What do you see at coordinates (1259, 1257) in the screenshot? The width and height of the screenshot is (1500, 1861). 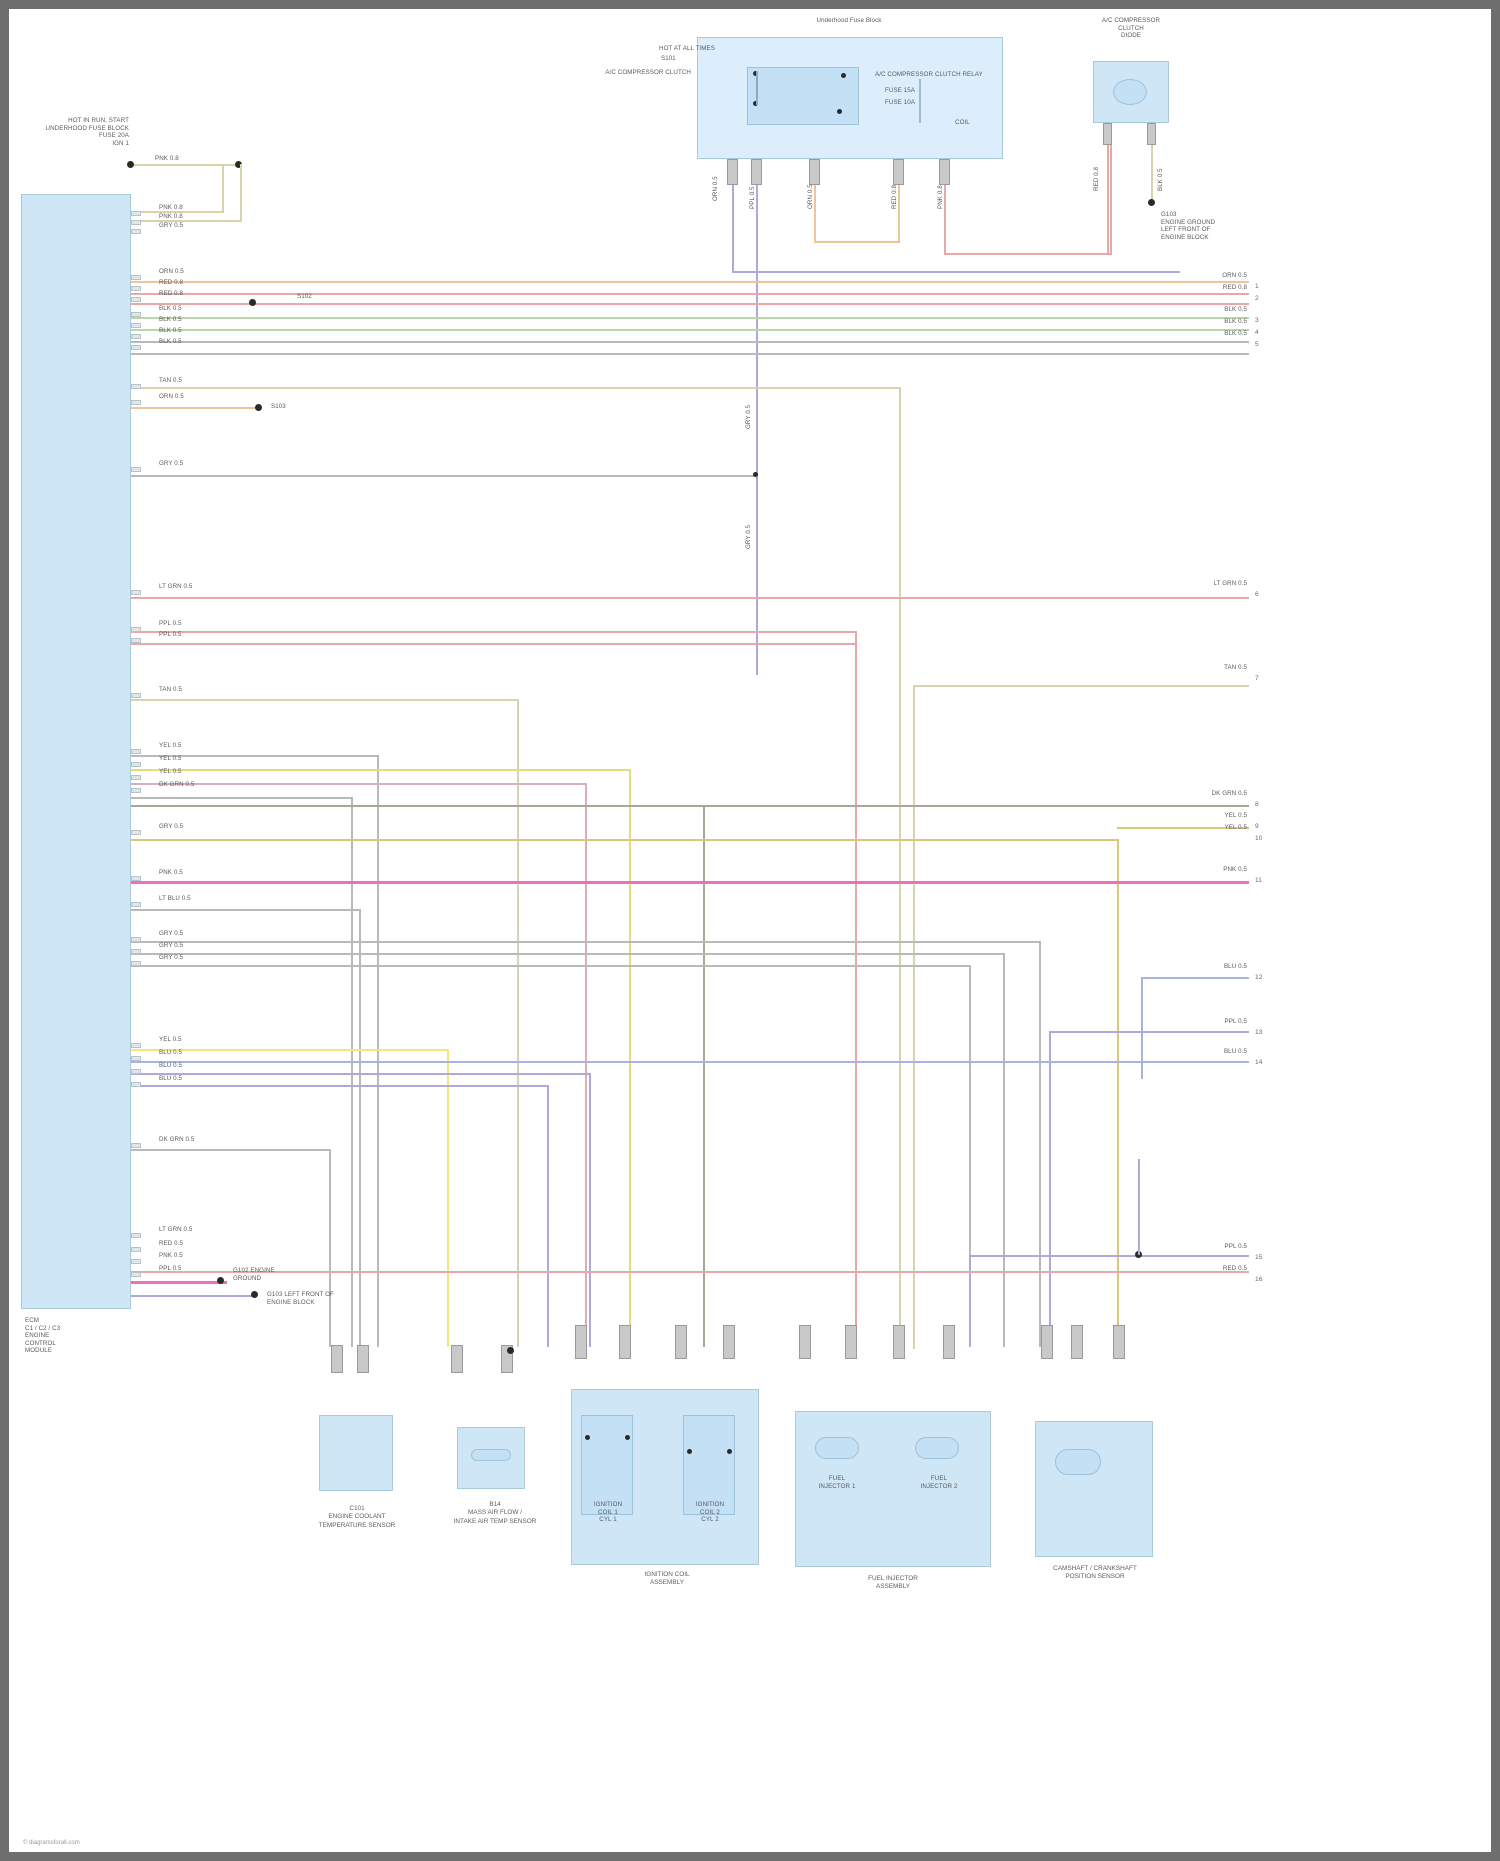 I see `right-pin-number-15: 15` at bounding box center [1259, 1257].